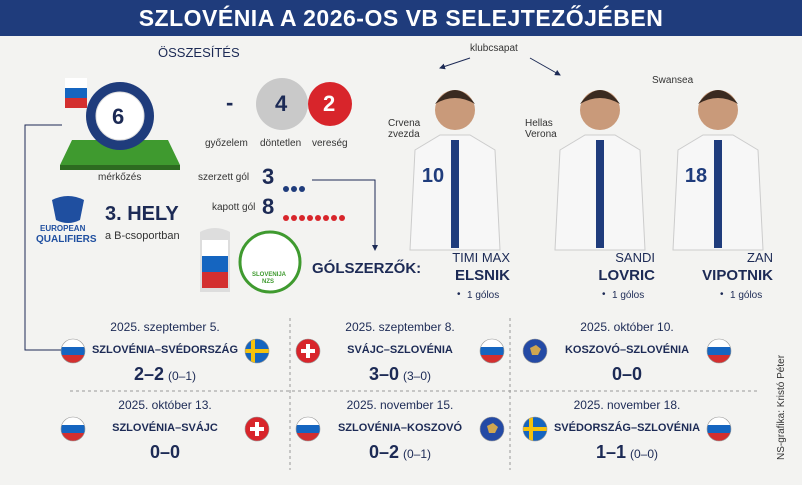  Describe the element at coordinates (269, 275) in the screenshot. I see `federation-name: SLOVENIJA` at that location.